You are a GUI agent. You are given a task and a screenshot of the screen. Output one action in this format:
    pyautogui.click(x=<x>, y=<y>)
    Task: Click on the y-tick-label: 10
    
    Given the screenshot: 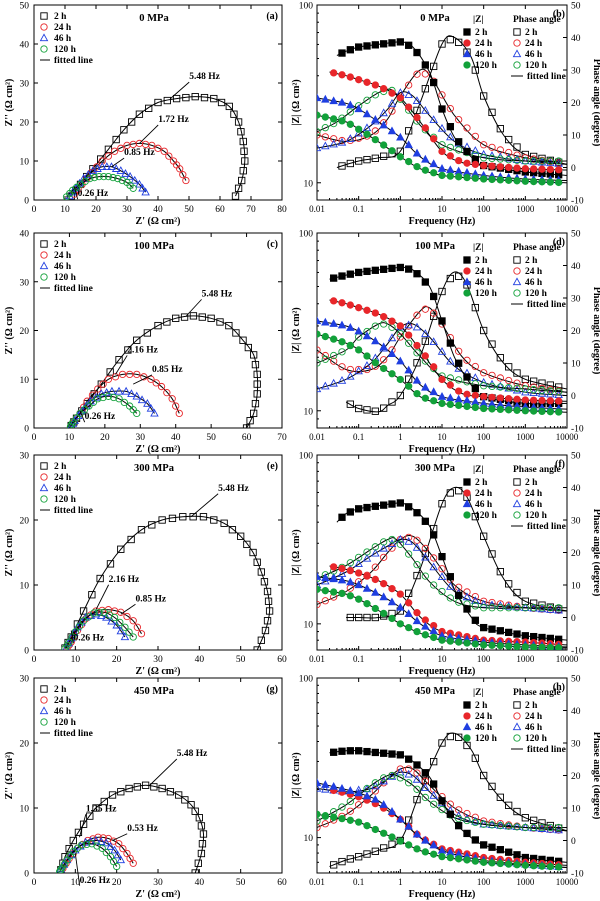 What is the action you would take?
    pyautogui.click(x=25, y=163)
    